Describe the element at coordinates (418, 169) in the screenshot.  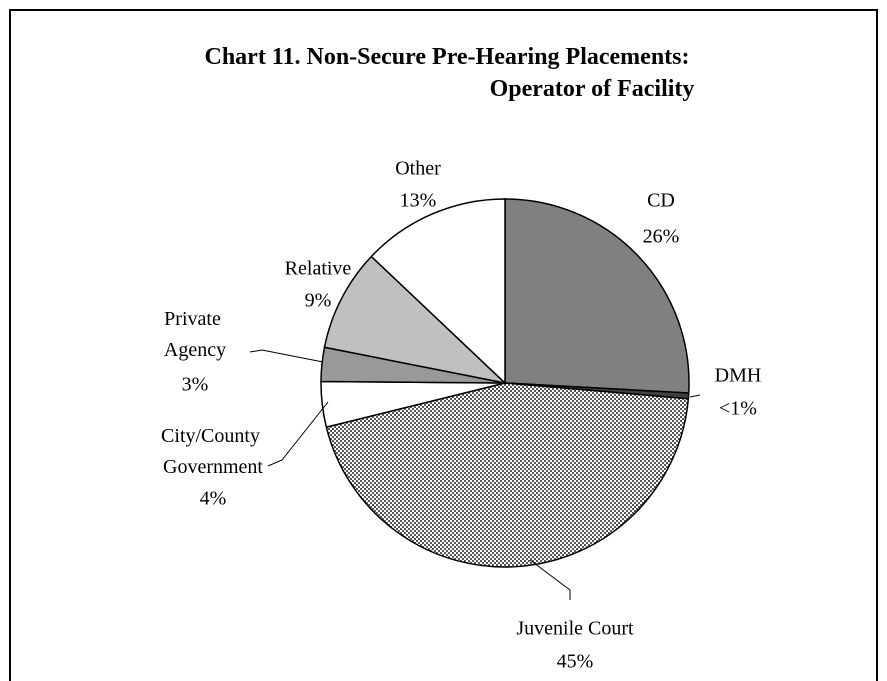
I see `slice-label: Other` at that location.